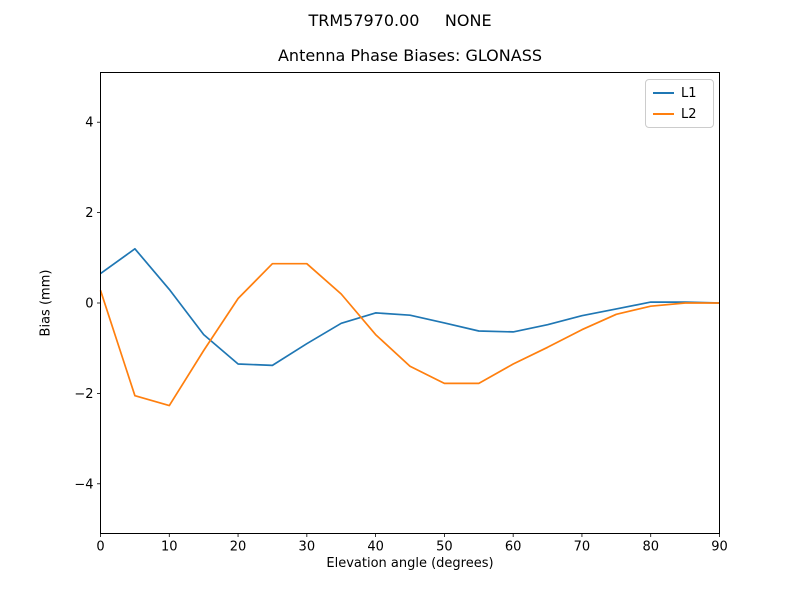 The image size is (800, 600). What do you see at coordinates (444, 547) in the screenshot?
I see `x-tick-label: 50` at bounding box center [444, 547].